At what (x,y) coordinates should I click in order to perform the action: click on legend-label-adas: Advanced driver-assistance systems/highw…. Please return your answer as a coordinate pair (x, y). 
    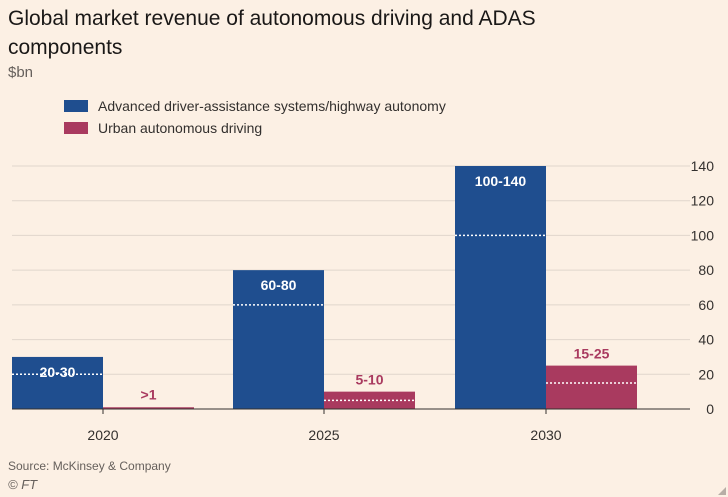
    Looking at the image, I should click on (272, 106).